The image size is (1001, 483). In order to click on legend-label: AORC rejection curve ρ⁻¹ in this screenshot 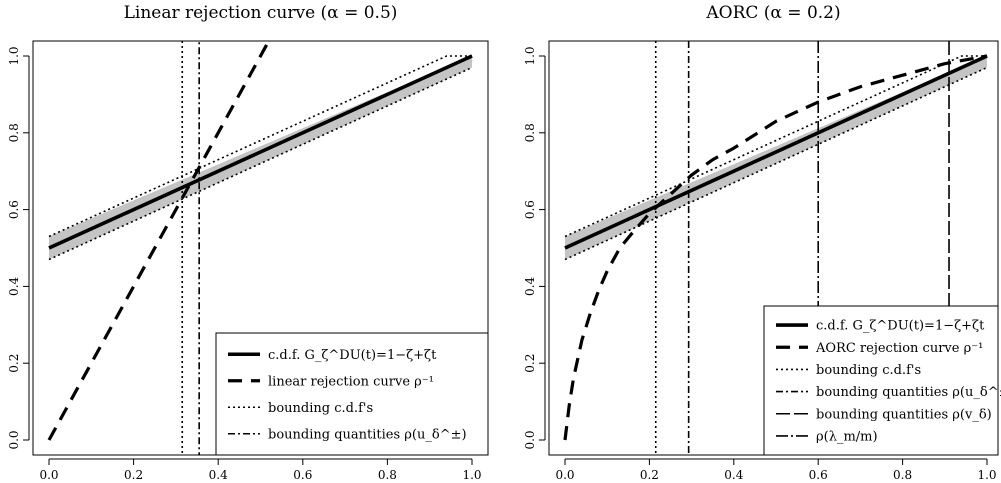, I will do `click(899, 348)`.